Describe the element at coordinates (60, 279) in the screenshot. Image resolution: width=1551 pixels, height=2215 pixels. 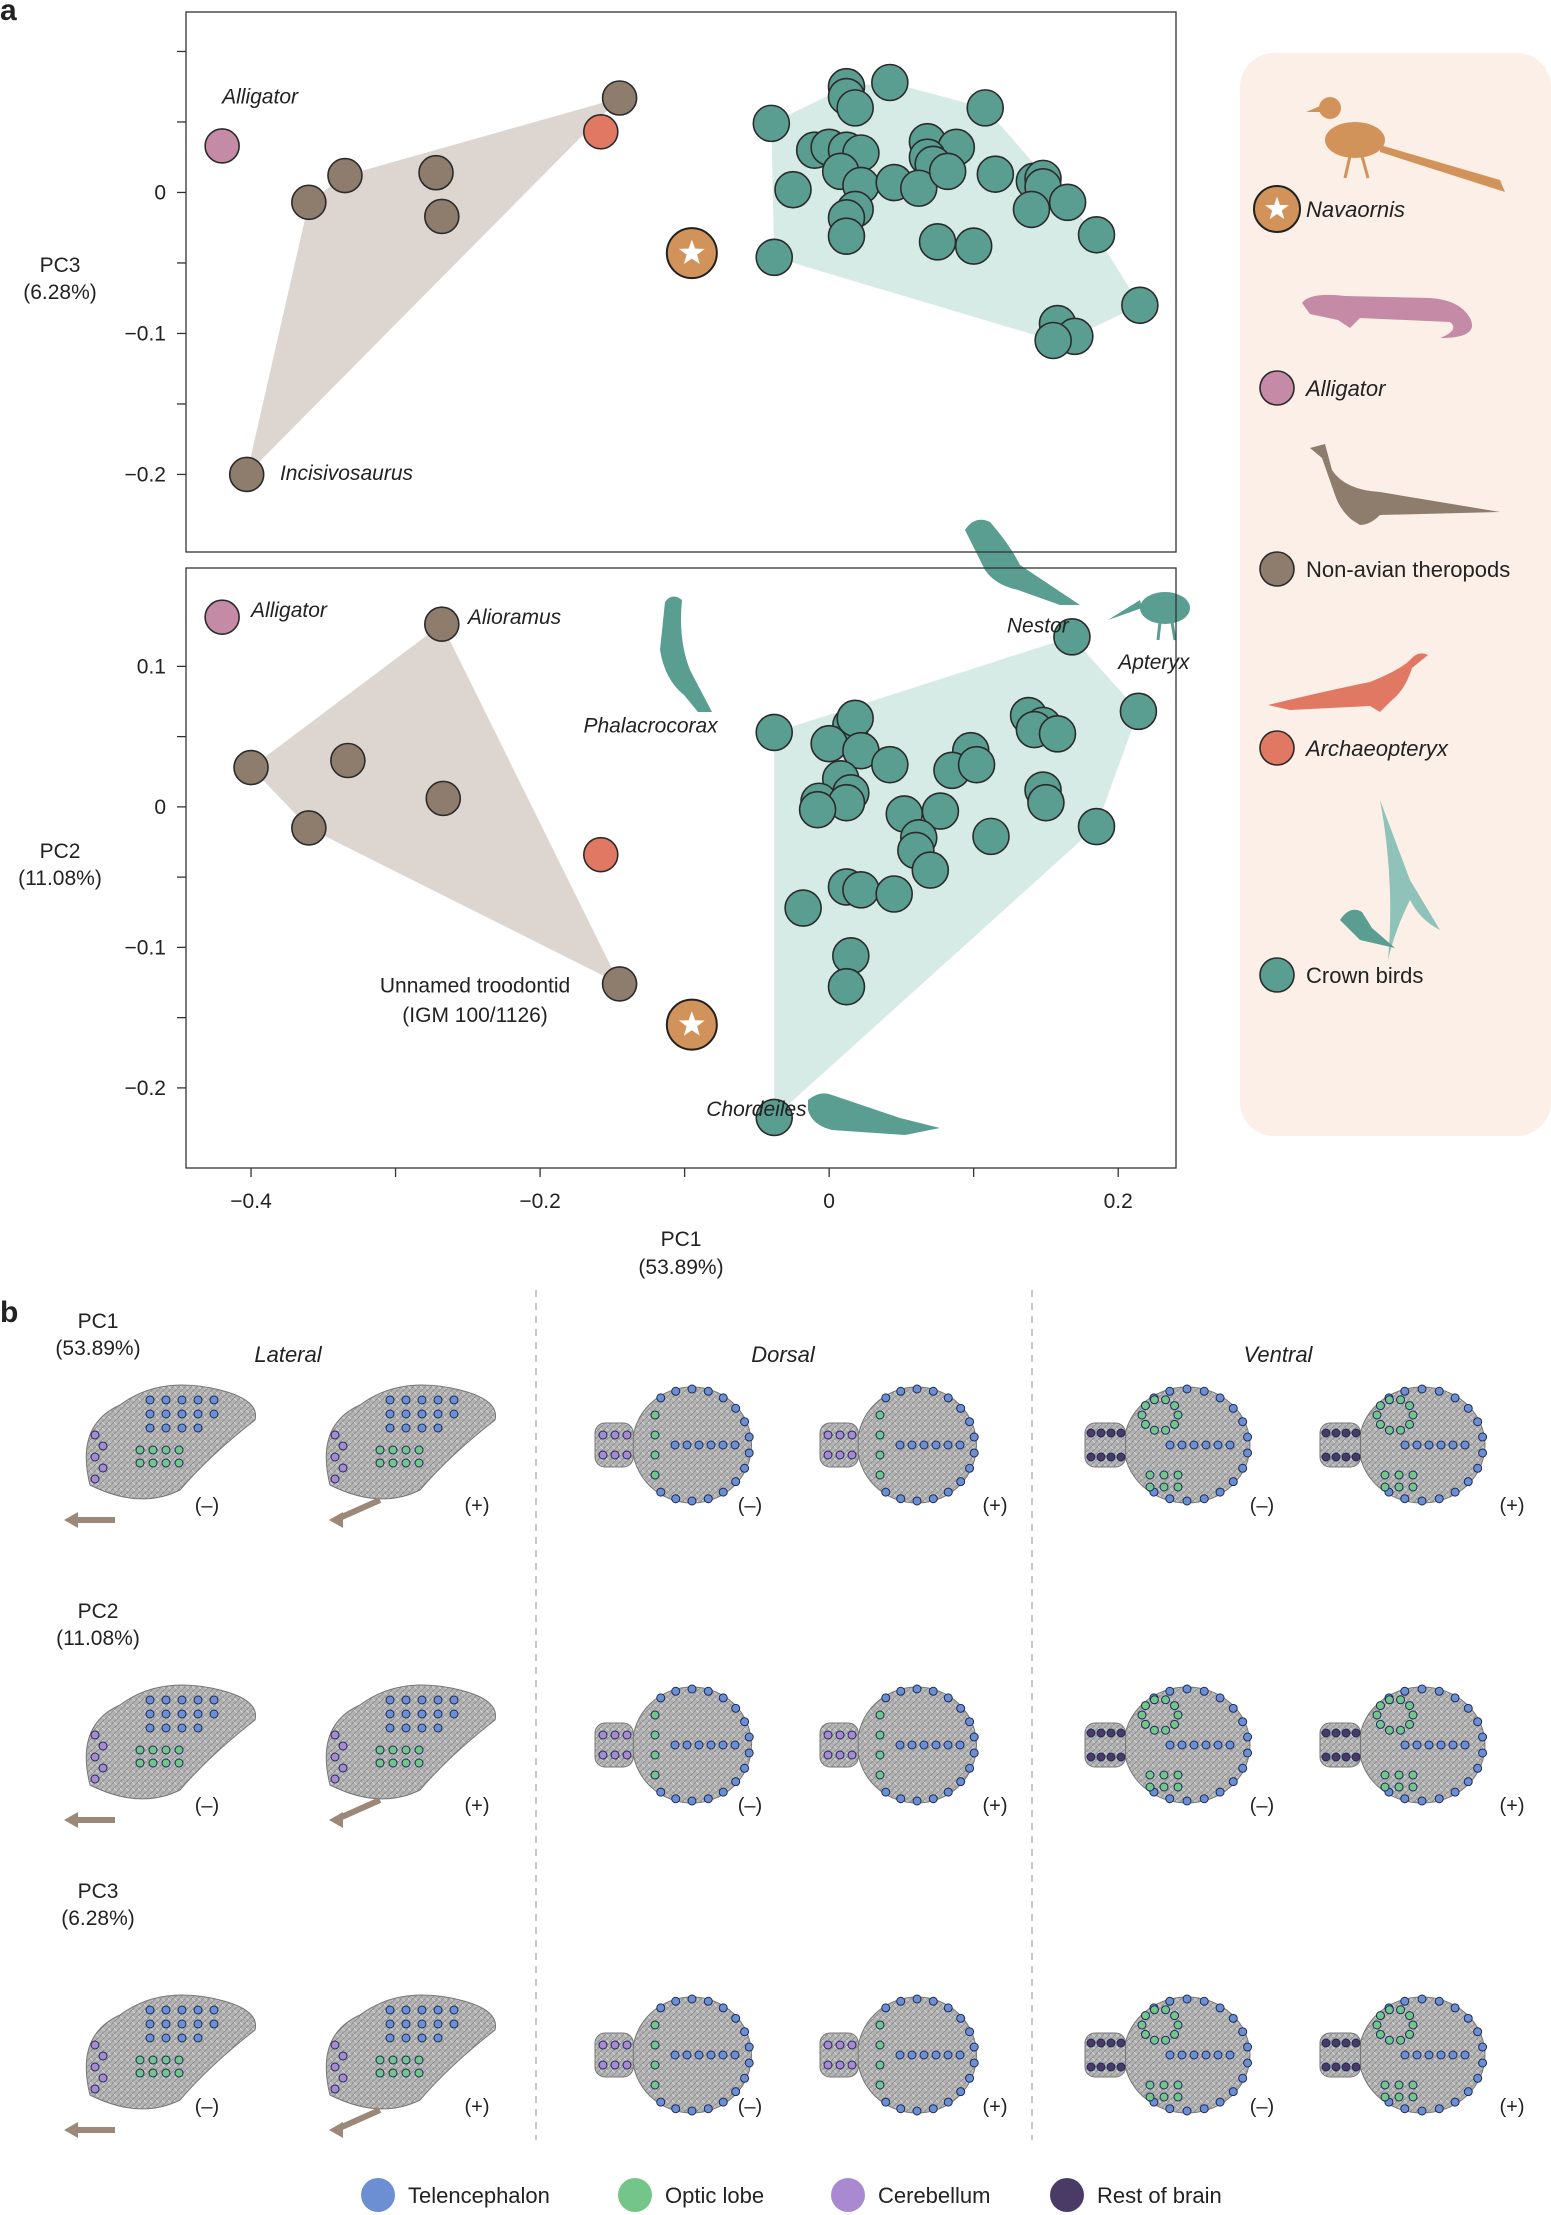
I see `y-axis-title: PC3 (6.28%)` at that location.